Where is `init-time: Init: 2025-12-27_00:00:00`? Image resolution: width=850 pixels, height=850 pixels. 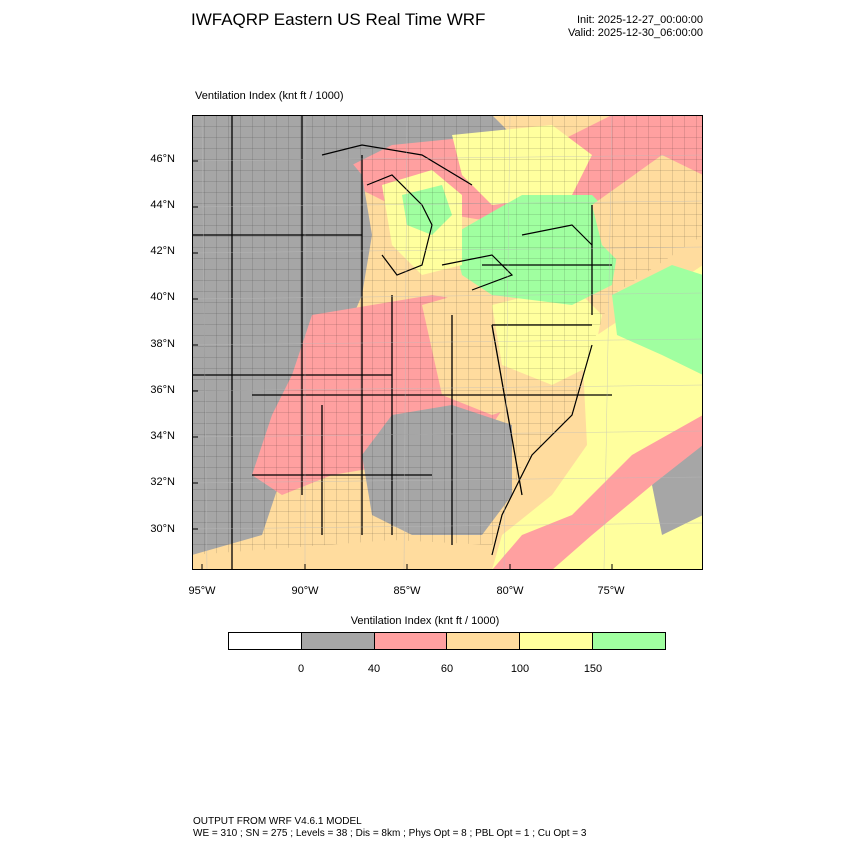 init-time: Init: 2025-12-27_00:00:00 is located at coordinates (640, 20).